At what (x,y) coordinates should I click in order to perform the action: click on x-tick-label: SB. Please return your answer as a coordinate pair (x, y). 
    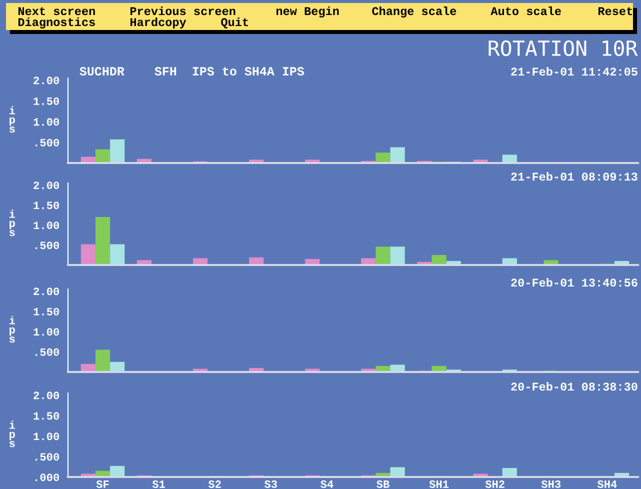
    Looking at the image, I should click on (383, 484).